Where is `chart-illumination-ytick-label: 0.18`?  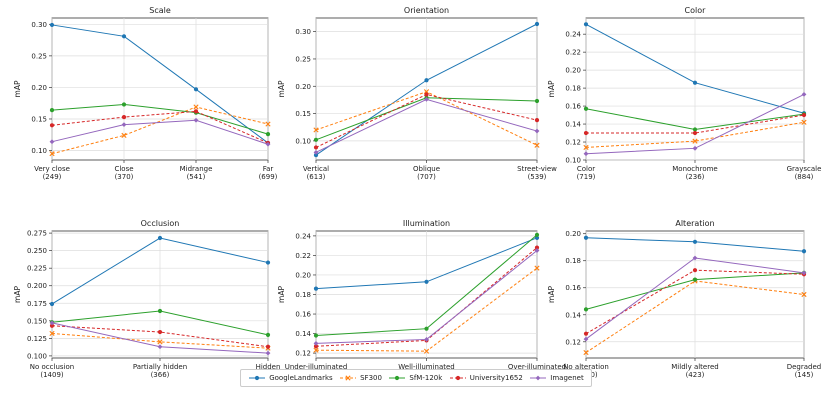 chart-illumination-ytick-label: 0.18 is located at coordinates (303, 295).